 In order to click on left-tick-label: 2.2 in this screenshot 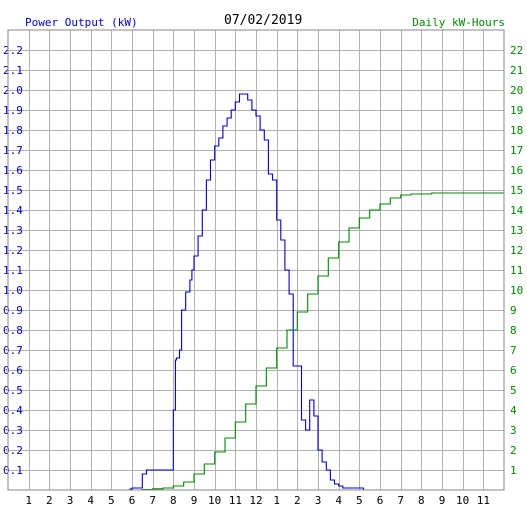, I will do `click(13, 50)`.